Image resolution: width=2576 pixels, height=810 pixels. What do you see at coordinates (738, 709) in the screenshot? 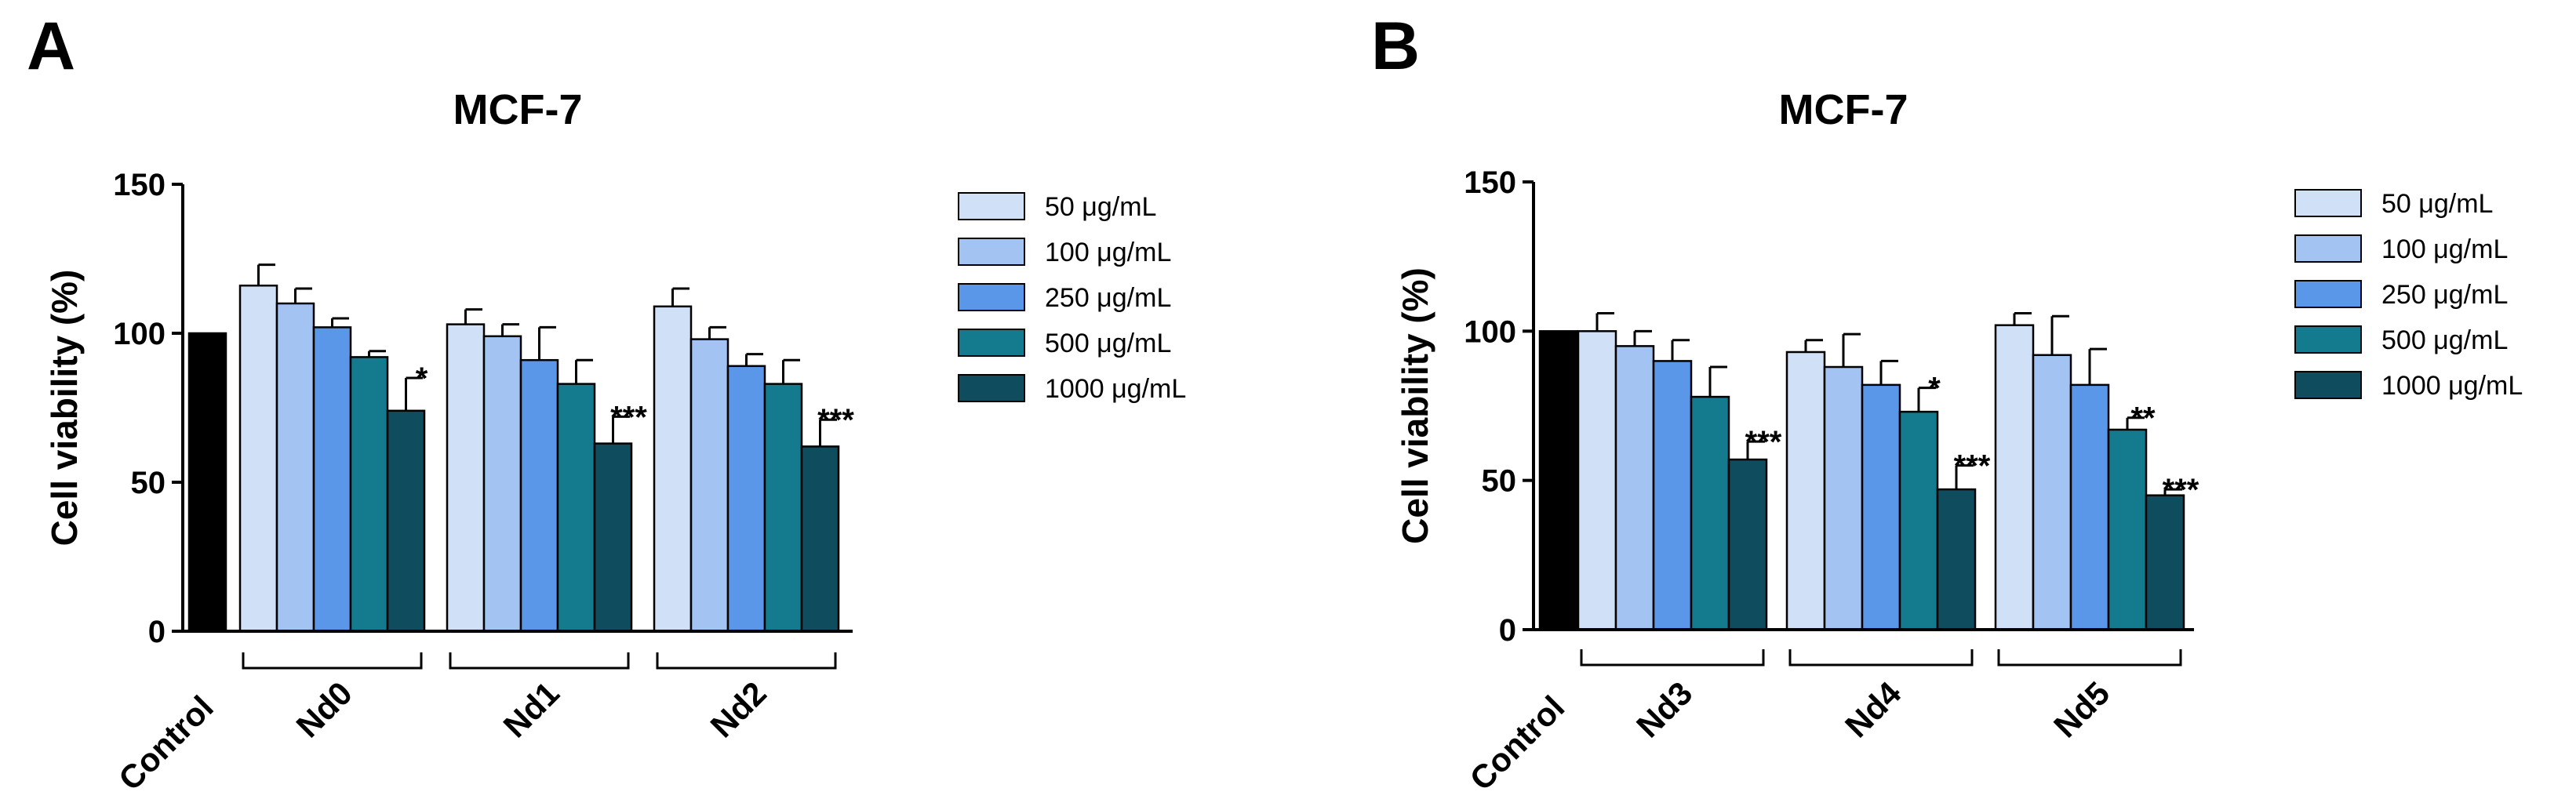
I see `x-label-group: Nd2` at bounding box center [738, 709].